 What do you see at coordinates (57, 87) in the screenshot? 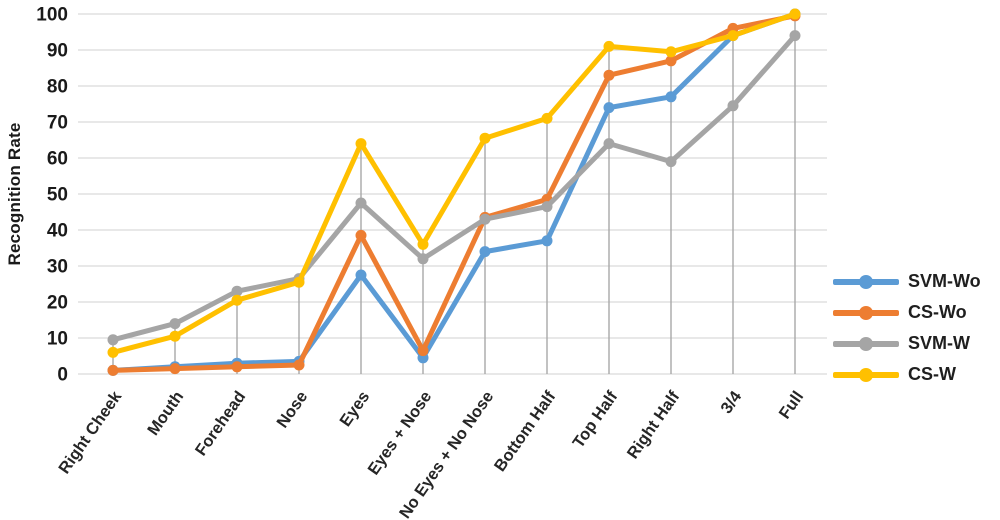
I see `y-tick-label: 80` at bounding box center [57, 87].